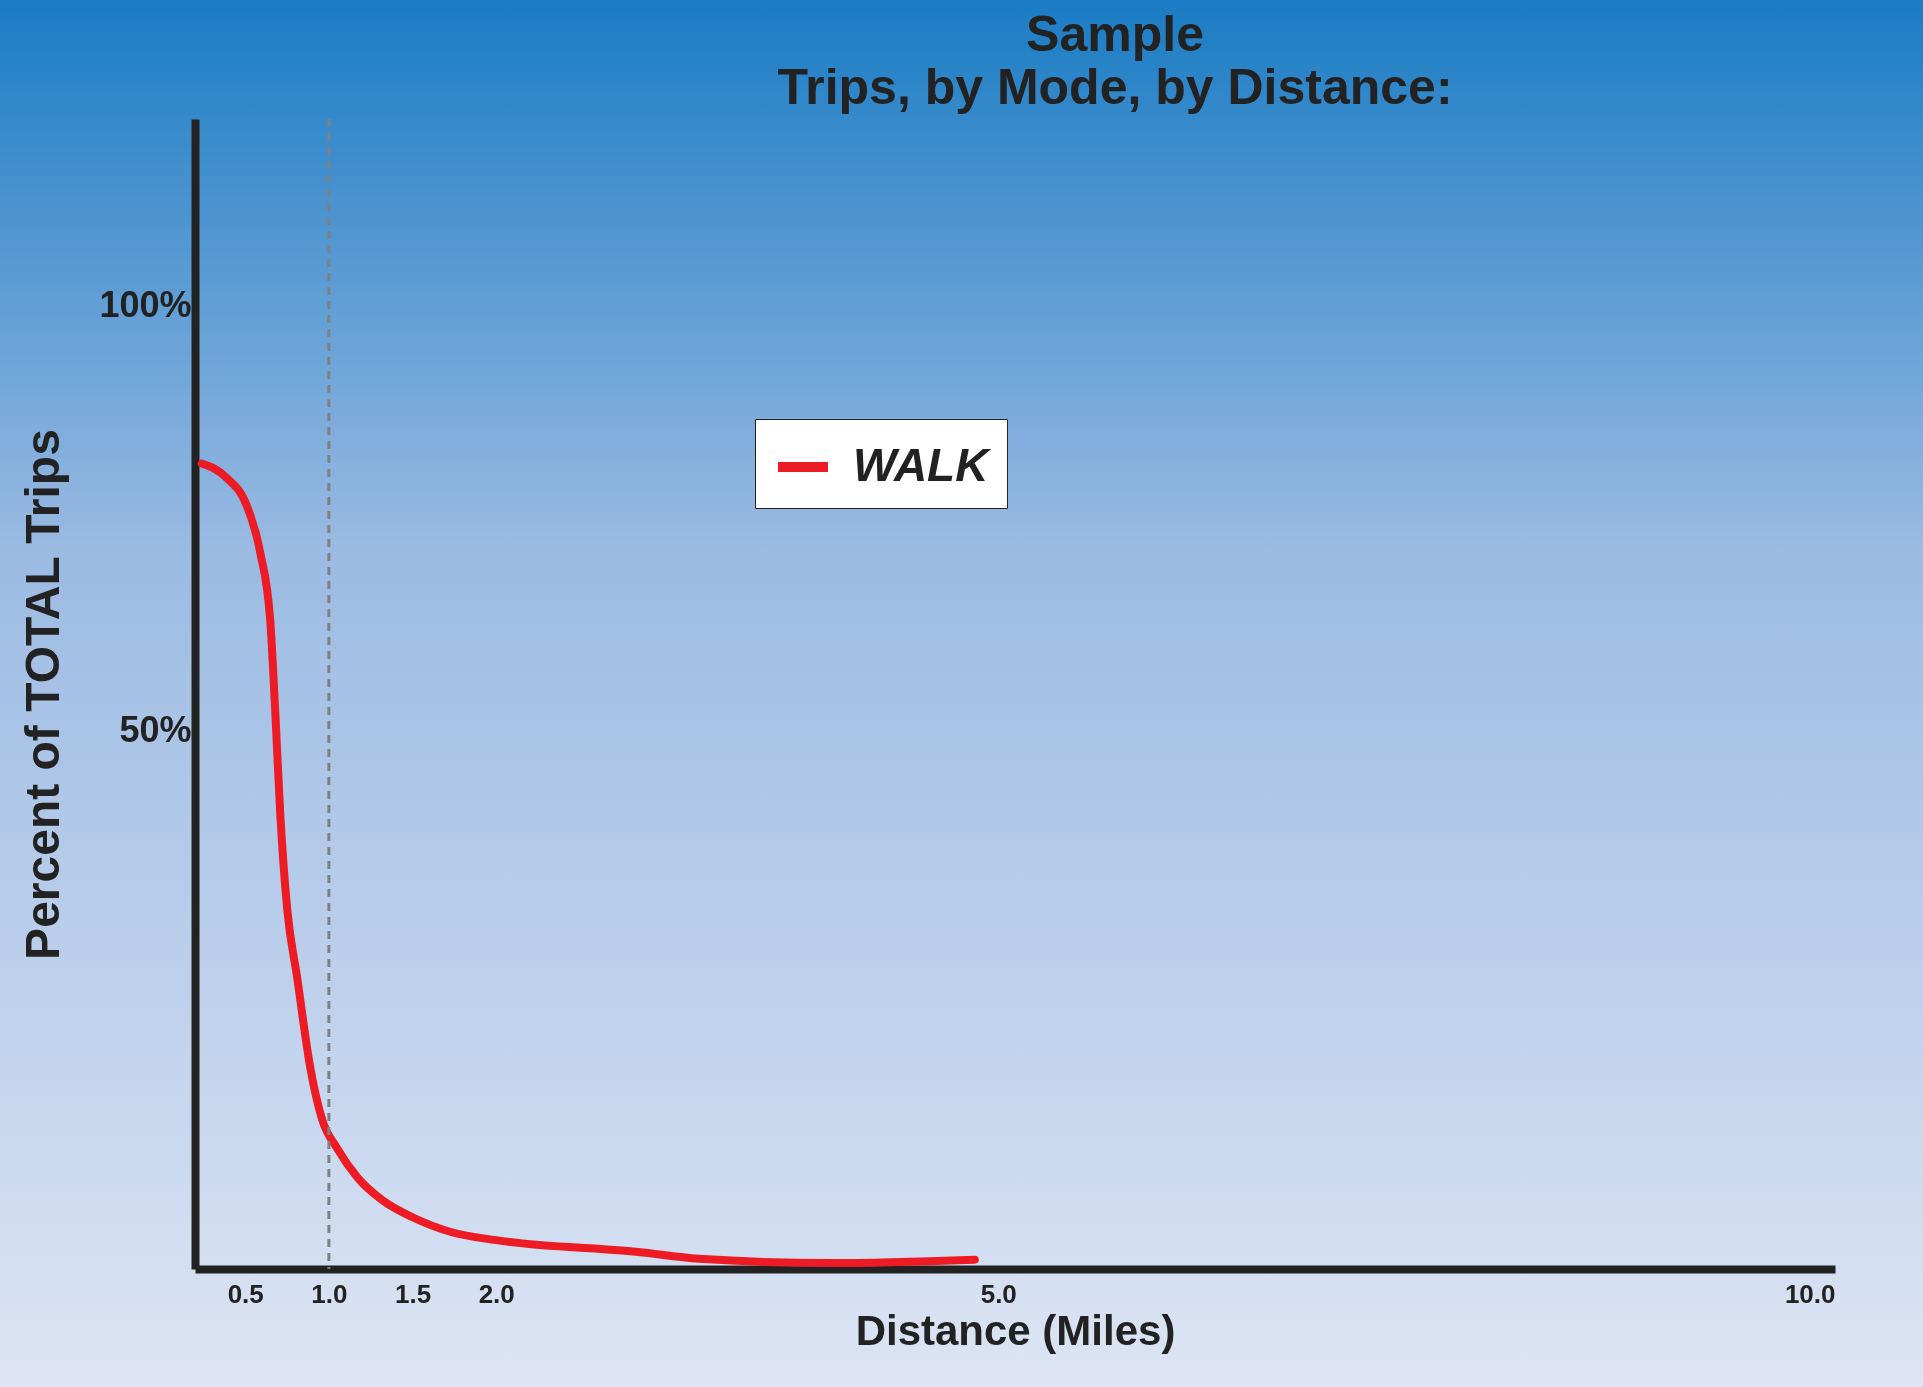 The image size is (1923, 1387). I want to click on y-tick-label: 50%, so click(155, 729).